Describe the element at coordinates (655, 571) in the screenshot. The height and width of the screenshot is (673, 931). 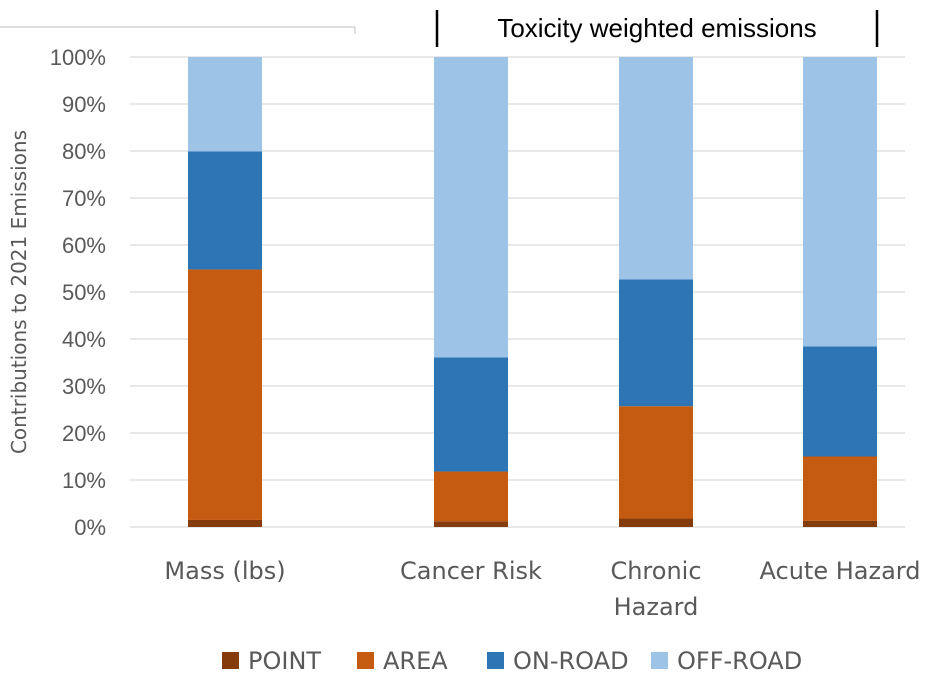
I see `x-tick-label: Chronic` at that location.